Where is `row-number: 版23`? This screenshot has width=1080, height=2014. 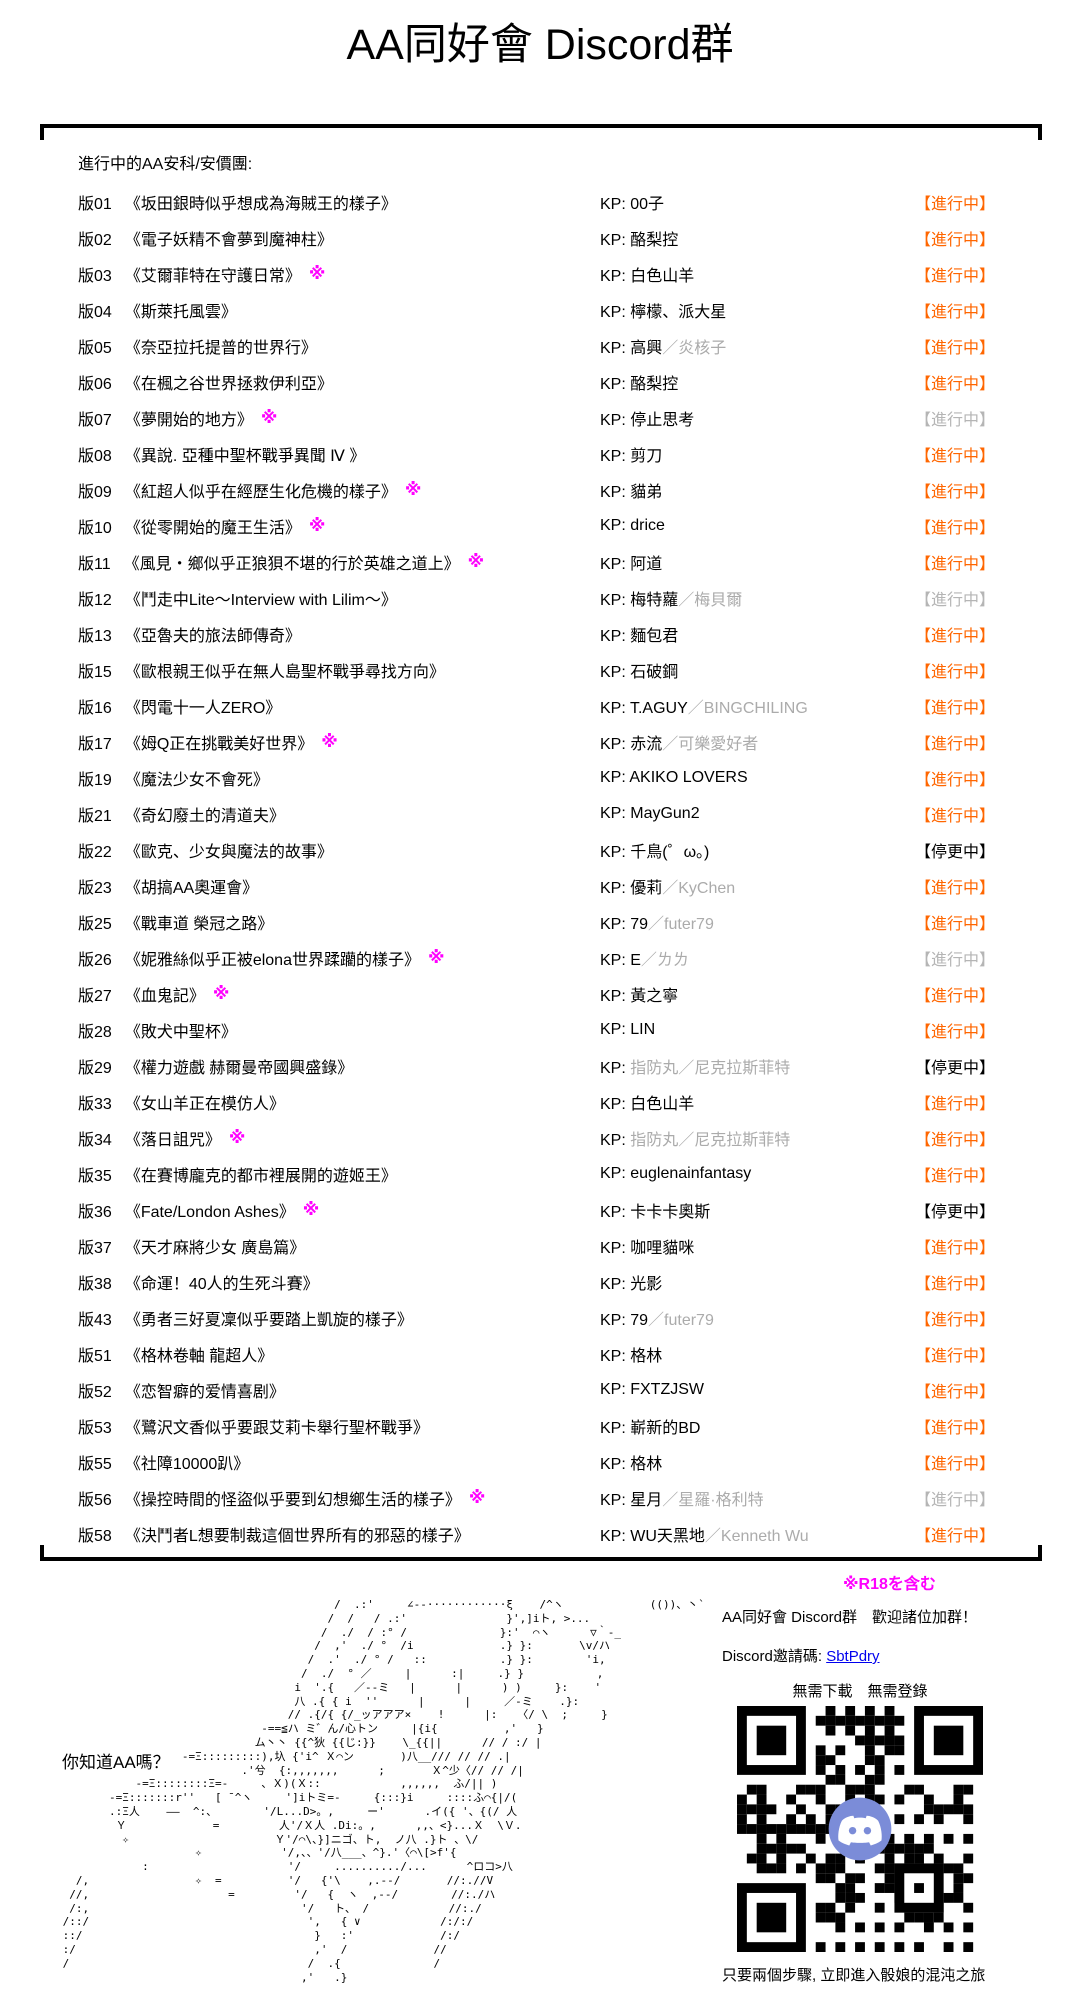 row-number: 版23 is located at coordinates (95, 888).